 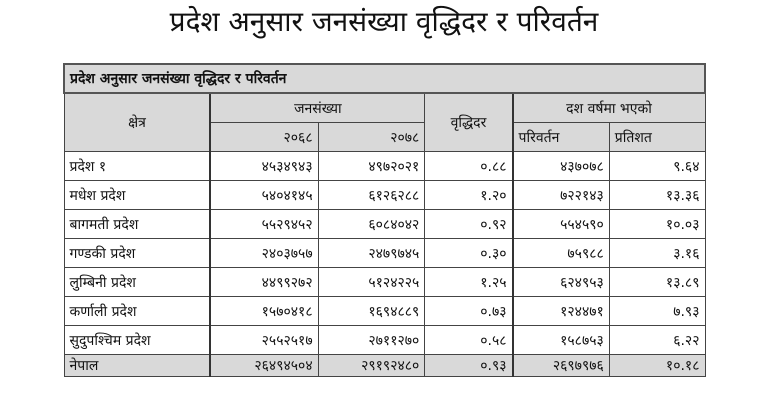 I want to click on cell-region: प्रदेश १, so click(x=137, y=166).